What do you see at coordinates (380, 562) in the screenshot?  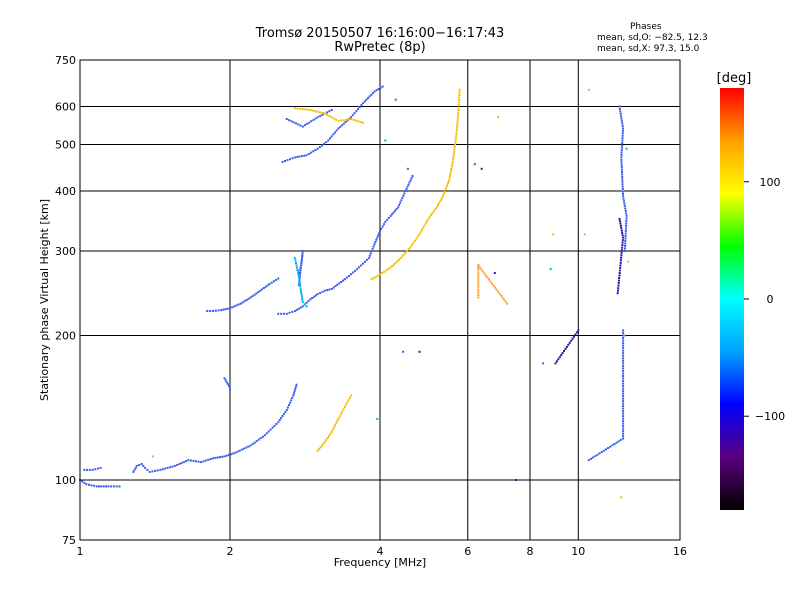 I see `x-axis-label: Frequency [MHz]` at bounding box center [380, 562].